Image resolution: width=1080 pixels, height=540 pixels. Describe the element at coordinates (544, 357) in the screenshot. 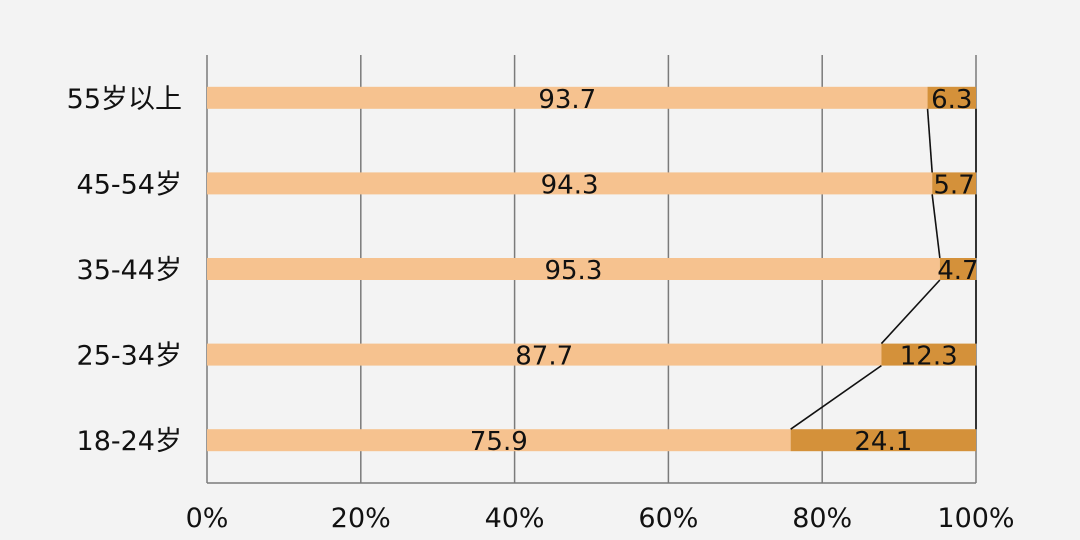

I see `data-label: 87.7` at that location.